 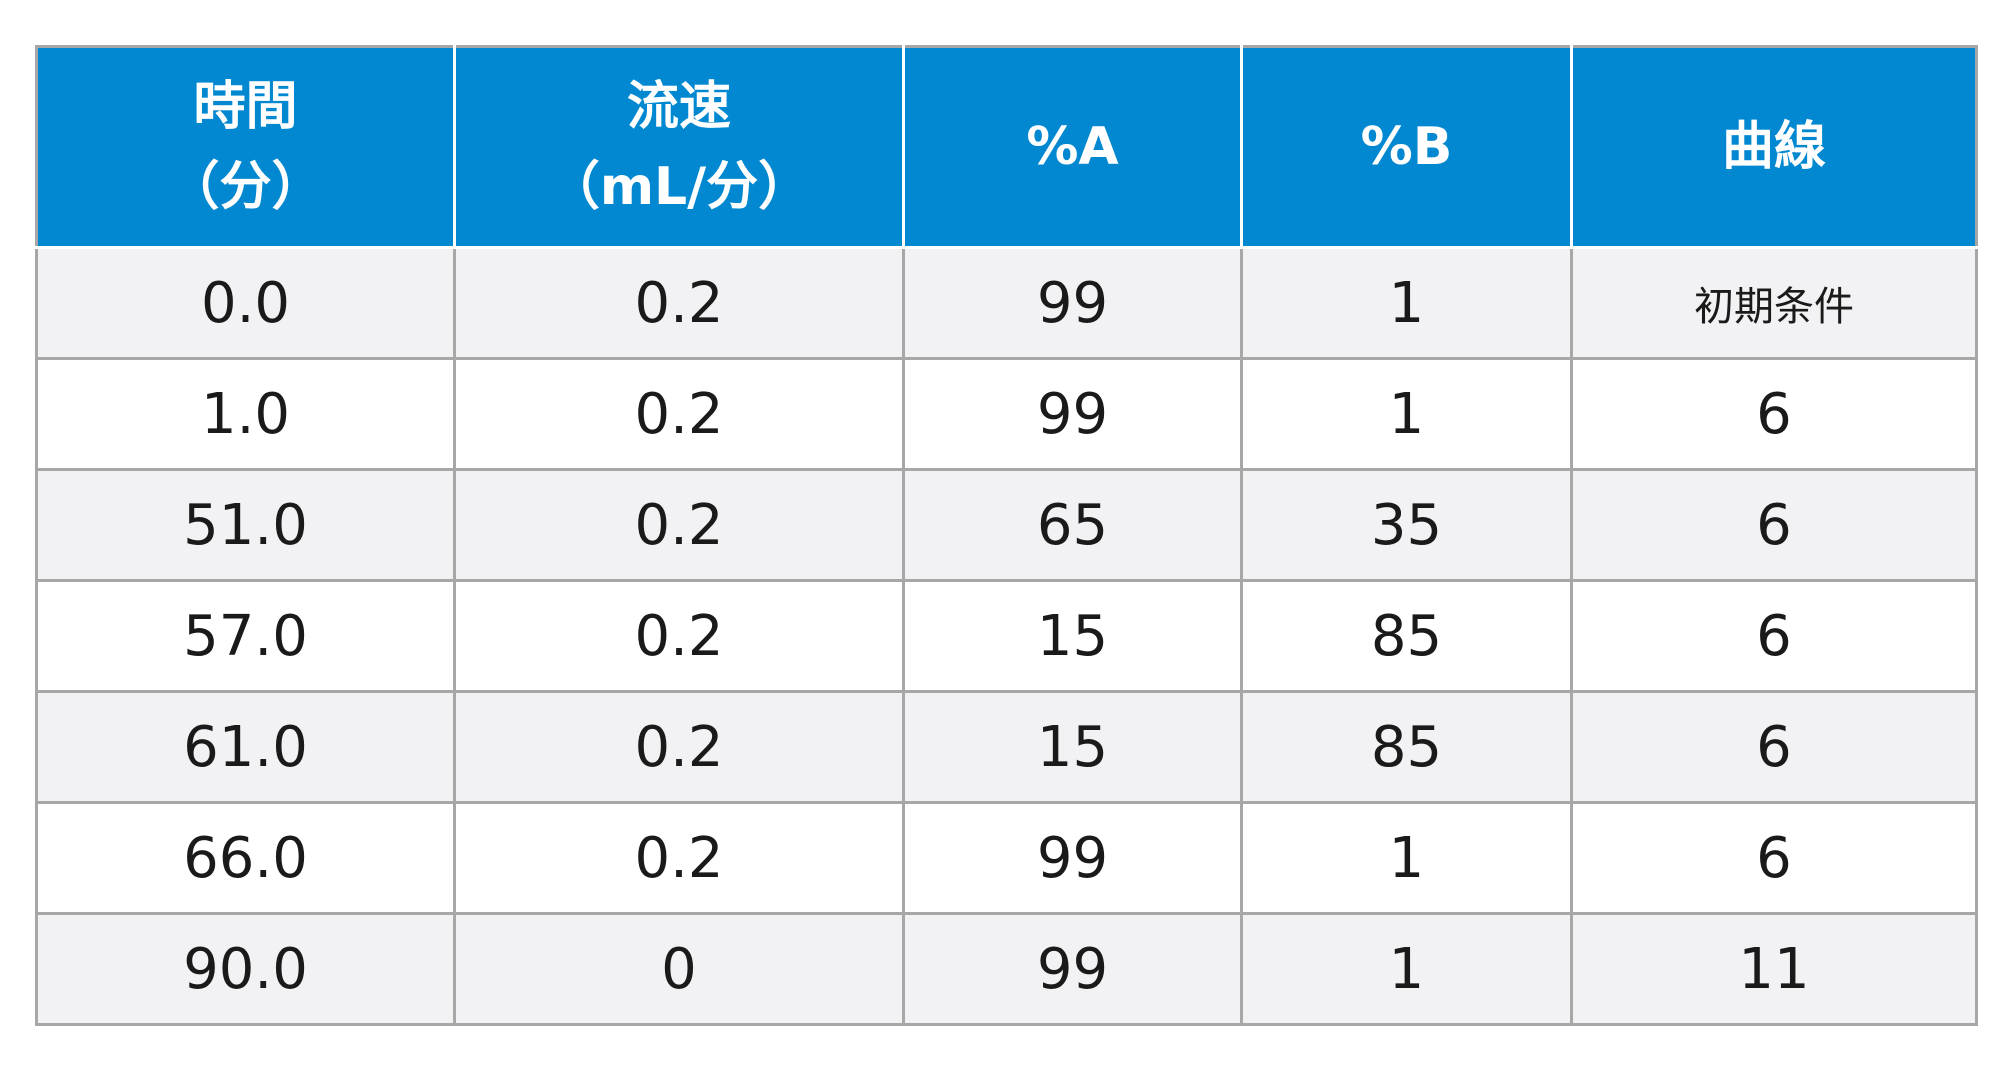 What do you see at coordinates (245, 147) in the screenshot?
I see `header-time: 時間 （分）` at bounding box center [245, 147].